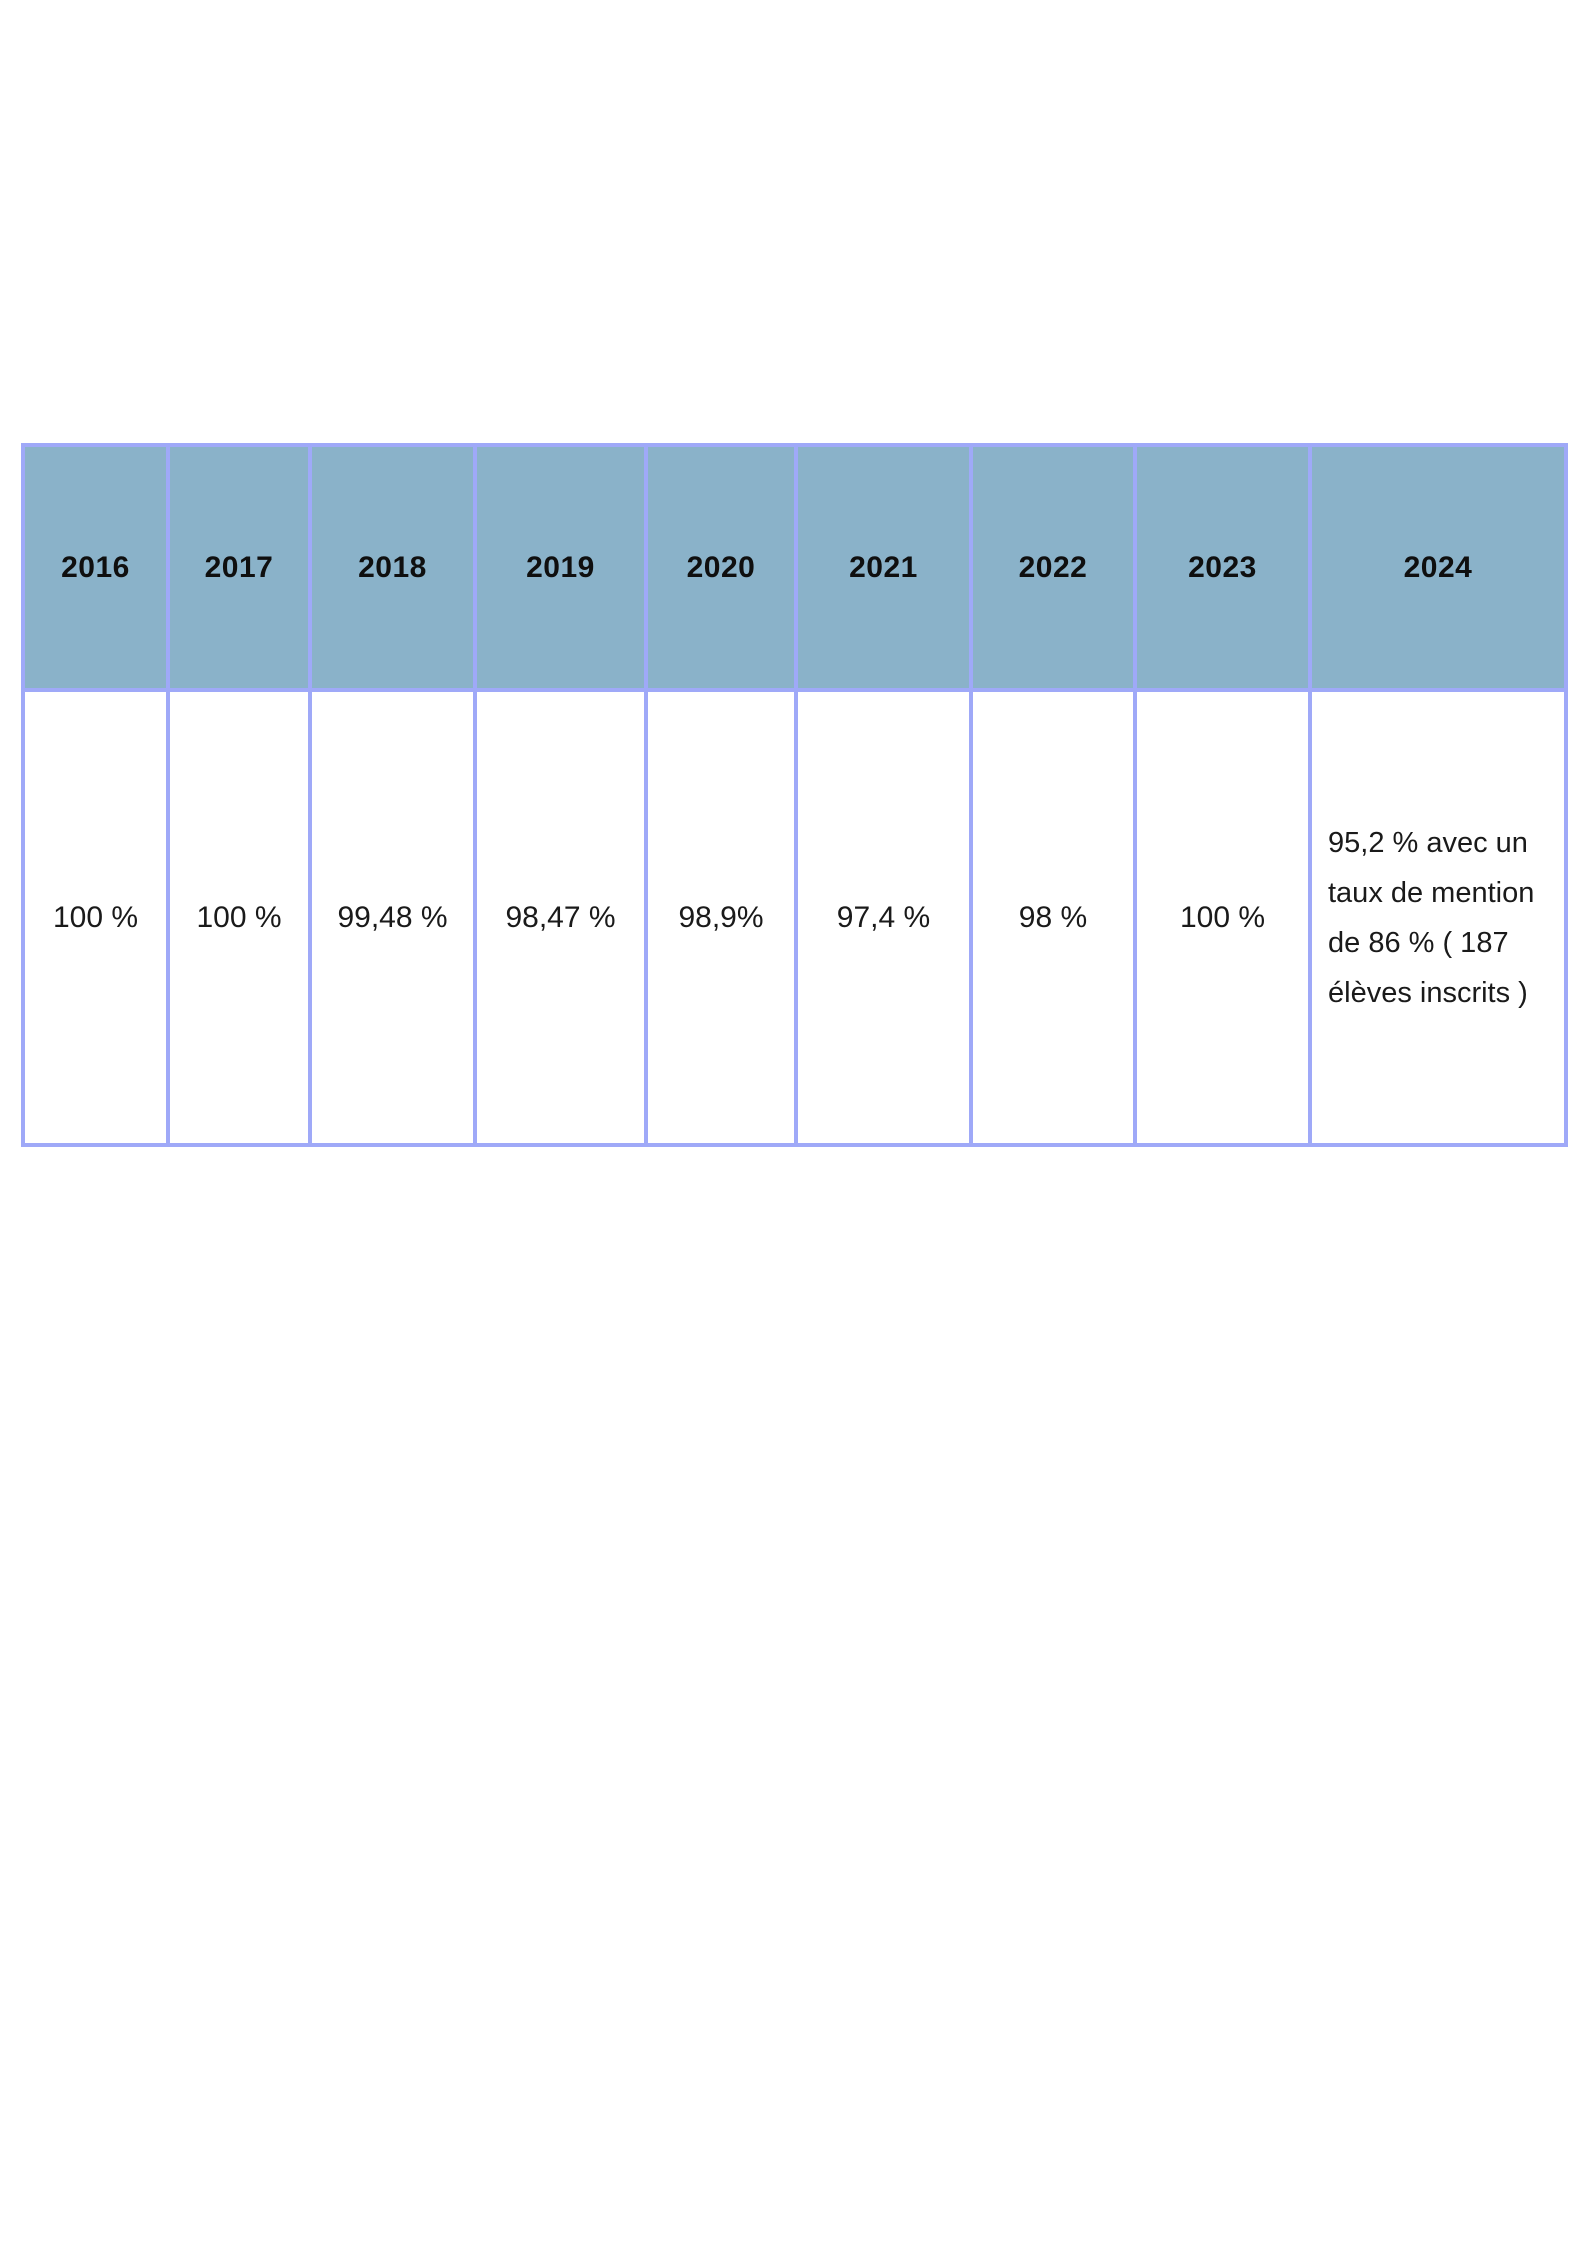  I want to click on value-cell-2019: 98,47 %, so click(560, 917).